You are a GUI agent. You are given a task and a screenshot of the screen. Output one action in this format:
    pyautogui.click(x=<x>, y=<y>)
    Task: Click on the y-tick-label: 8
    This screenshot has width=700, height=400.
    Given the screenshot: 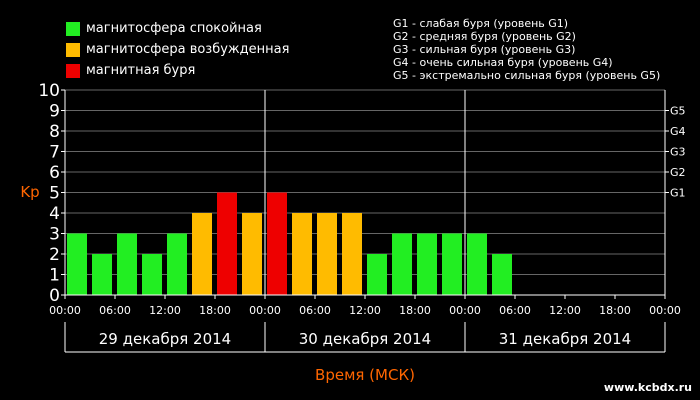 What is the action you would take?
    pyautogui.click(x=54, y=132)
    